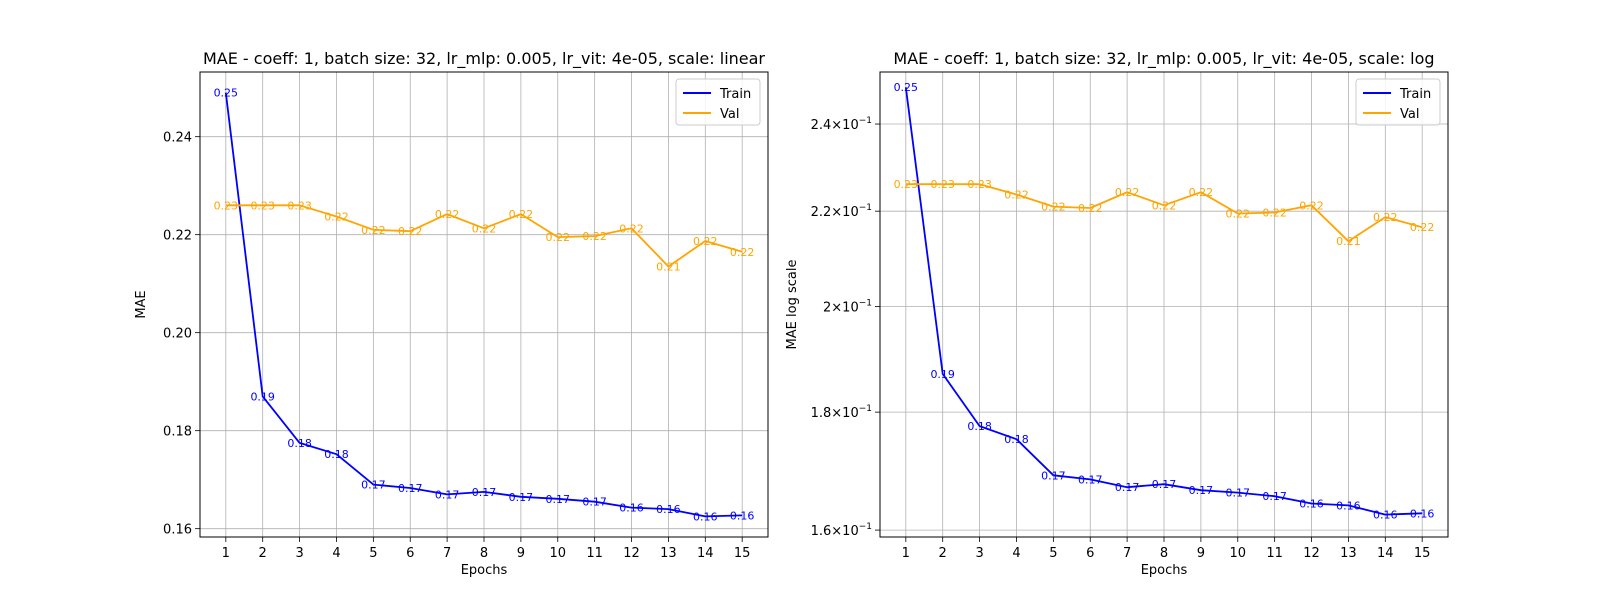 This screenshot has height=600, width=1600. What do you see at coordinates (1201, 553) in the screenshot?
I see `x-tick-label: 9` at bounding box center [1201, 553].